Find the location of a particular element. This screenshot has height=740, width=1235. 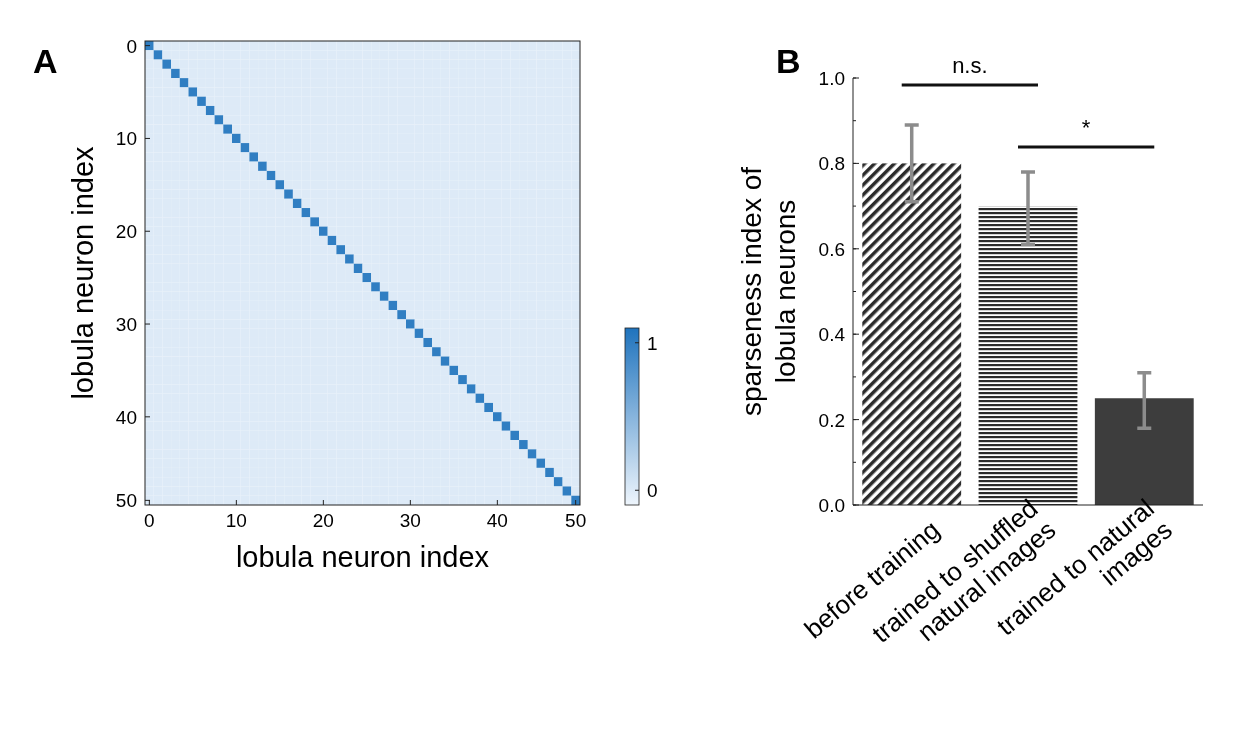

chart-title: B is located at coordinates (788, 61).